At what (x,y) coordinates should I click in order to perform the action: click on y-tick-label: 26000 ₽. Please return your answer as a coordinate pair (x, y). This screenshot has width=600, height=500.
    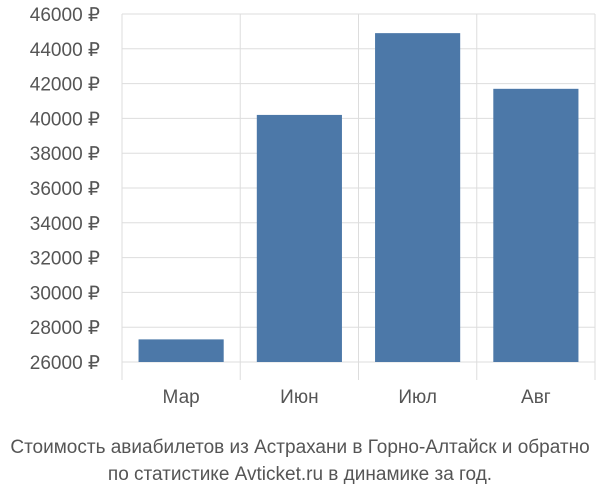
    Looking at the image, I should click on (65, 363).